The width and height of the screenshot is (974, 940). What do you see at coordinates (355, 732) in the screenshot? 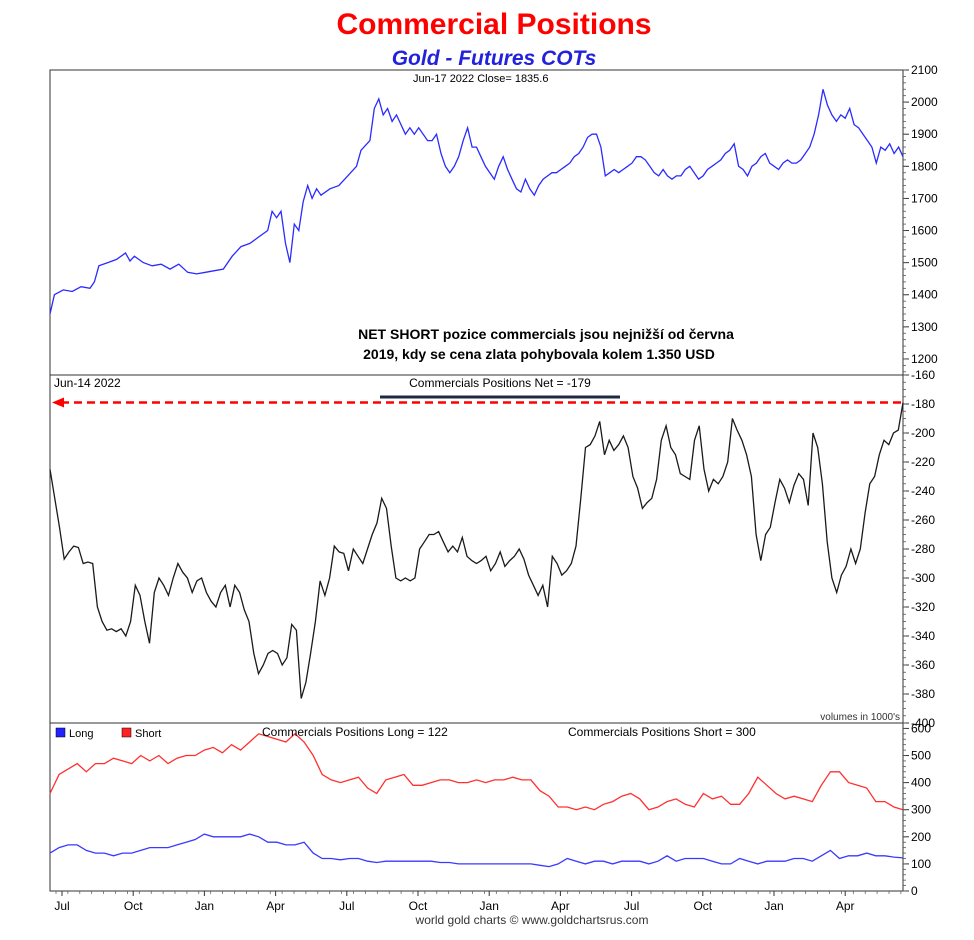
I see `long-header: Commercials Positions Long = 122` at bounding box center [355, 732].